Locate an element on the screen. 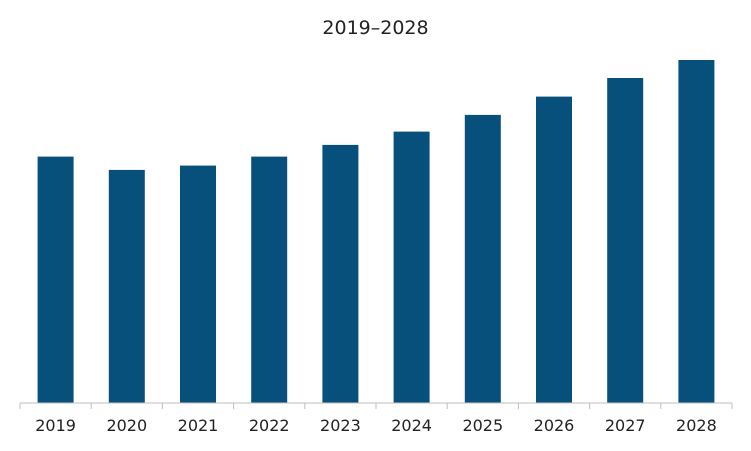 This screenshot has height=451, width=751. x-tick-label-2028: 2028 is located at coordinates (696, 425).